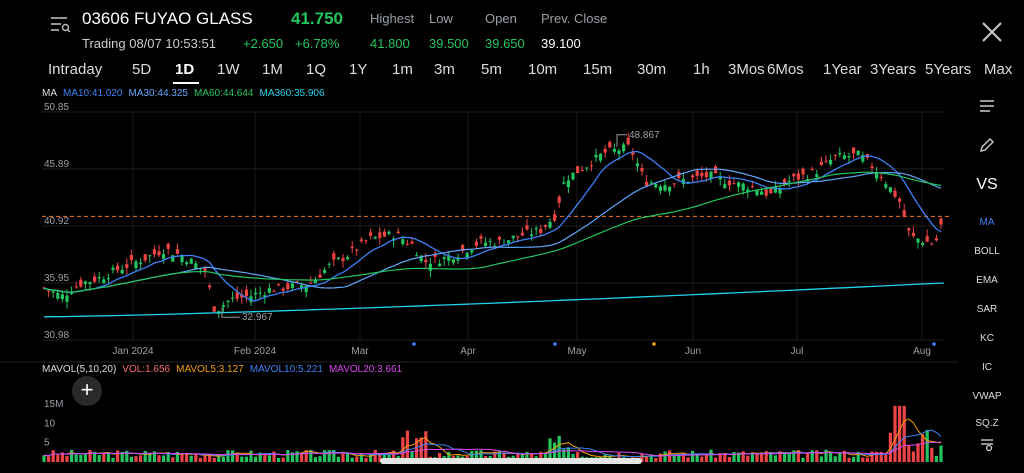 Image resolution: width=1024 pixels, height=473 pixels. I want to click on tab-max: Max, so click(998, 69).